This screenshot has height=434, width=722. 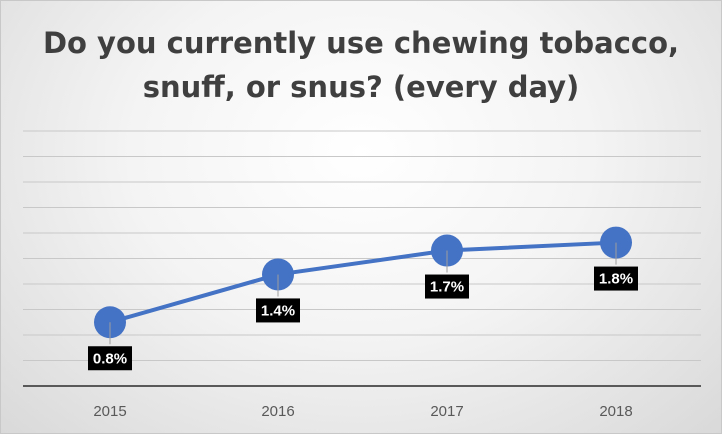 I want to click on data-label: 1.8%, so click(x=616, y=279).